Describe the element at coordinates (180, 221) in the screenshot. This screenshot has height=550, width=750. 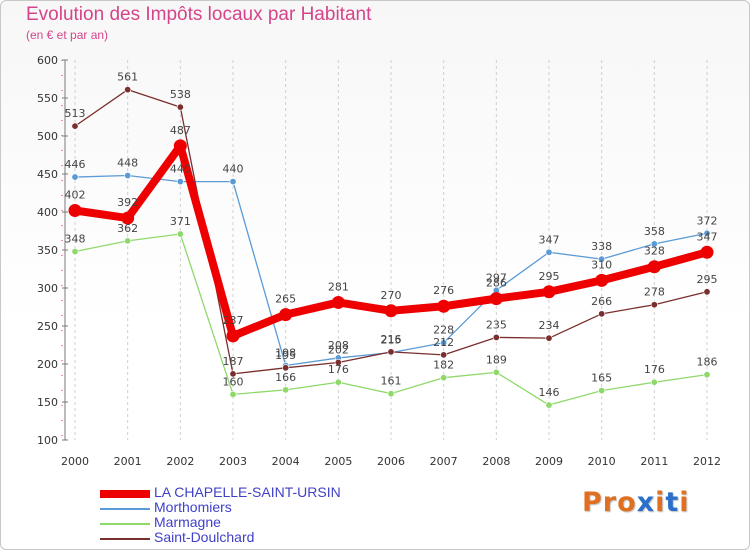
I see `data-label: 371` at that location.